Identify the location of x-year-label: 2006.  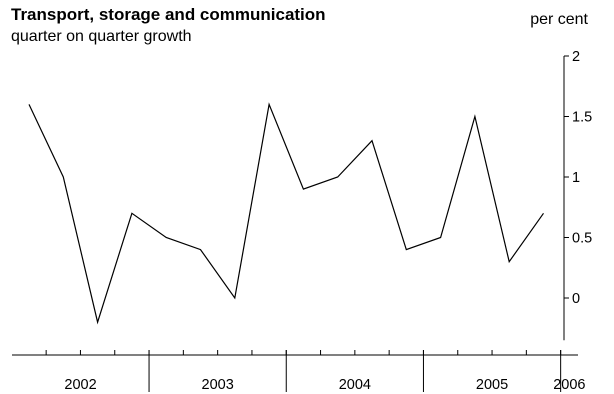
(569, 385).